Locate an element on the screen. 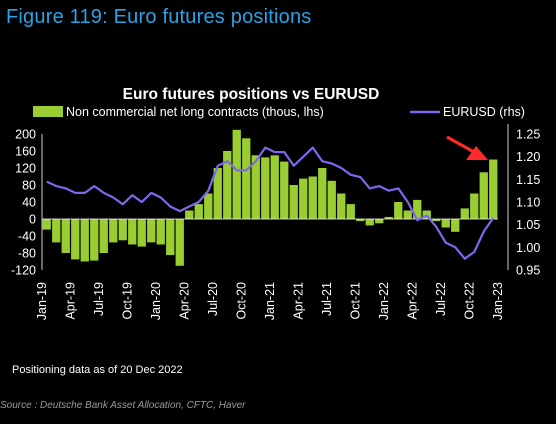 This screenshot has width=556, height=424. x-tick-label: Jan-23 is located at coordinates (498, 301).